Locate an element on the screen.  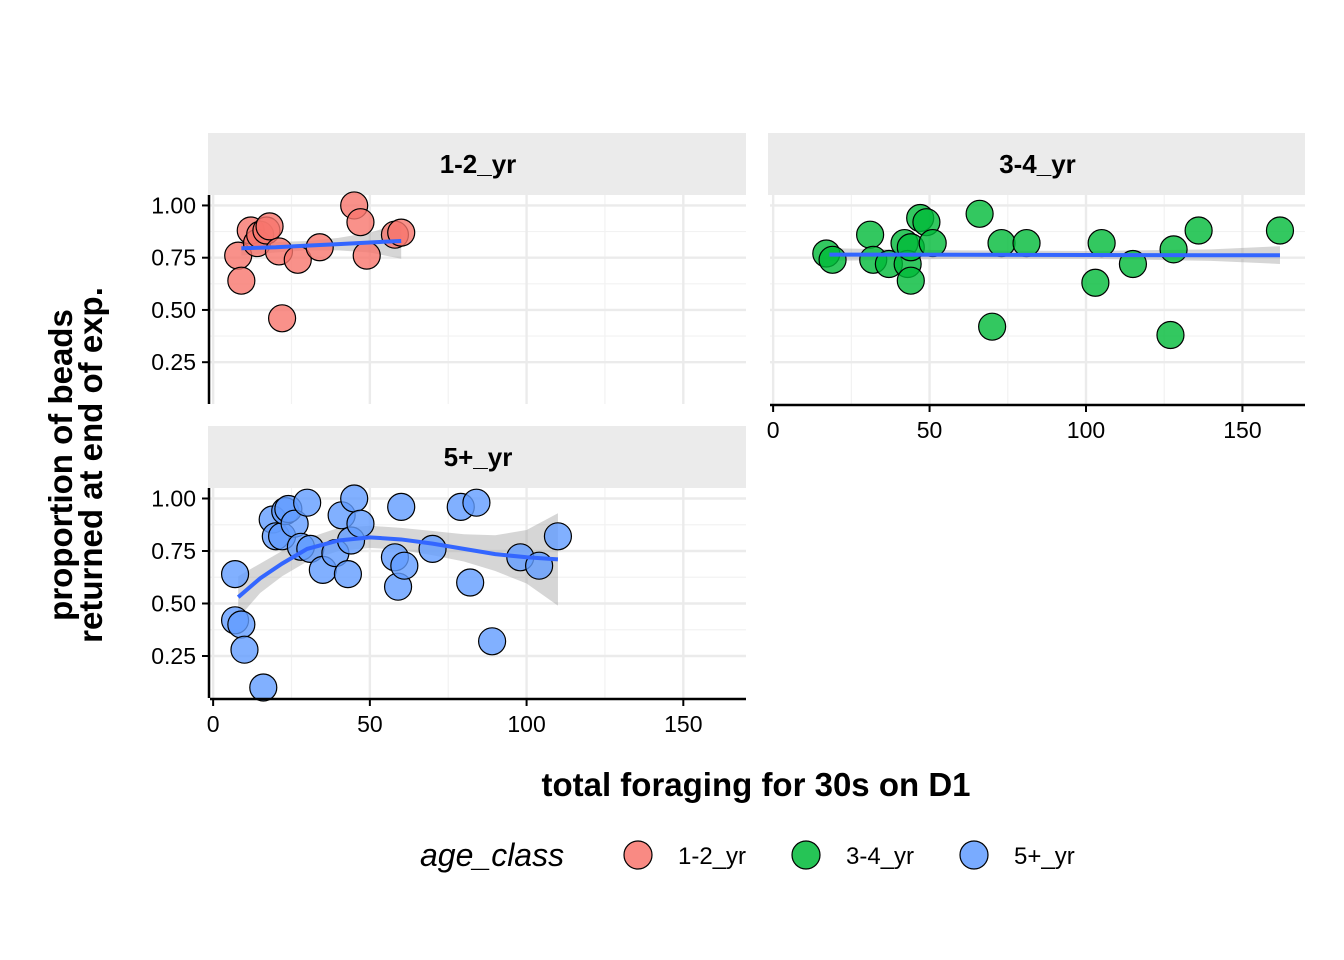
x-axis-title: total foraging for 30s on D1 is located at coordinates (755, 784).